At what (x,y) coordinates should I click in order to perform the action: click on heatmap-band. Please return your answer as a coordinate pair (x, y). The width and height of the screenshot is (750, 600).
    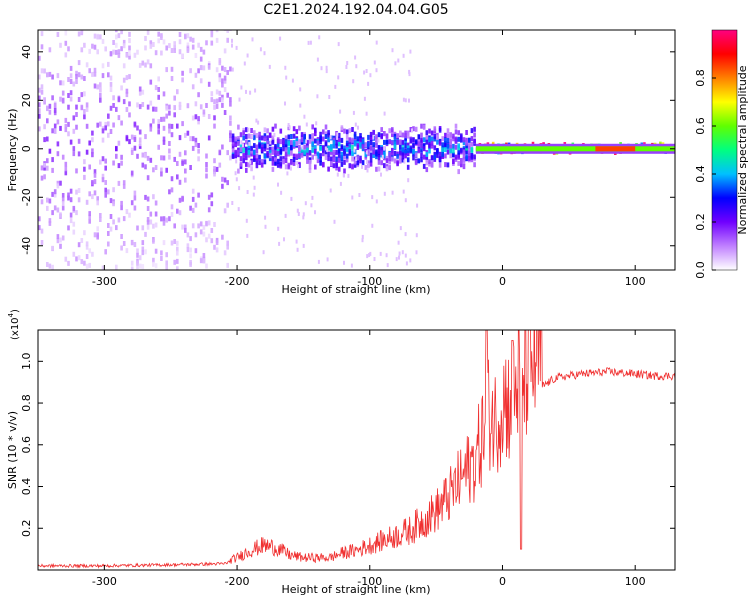
    Looking at the image, I should click on (615, 149).